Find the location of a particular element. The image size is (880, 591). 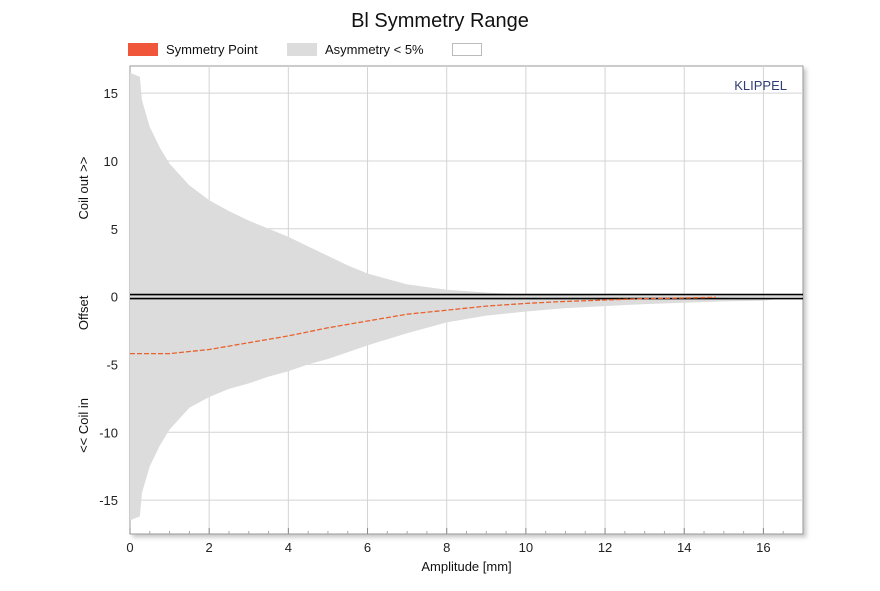

symmetry-point-layer is located at coordinates (423, 325).